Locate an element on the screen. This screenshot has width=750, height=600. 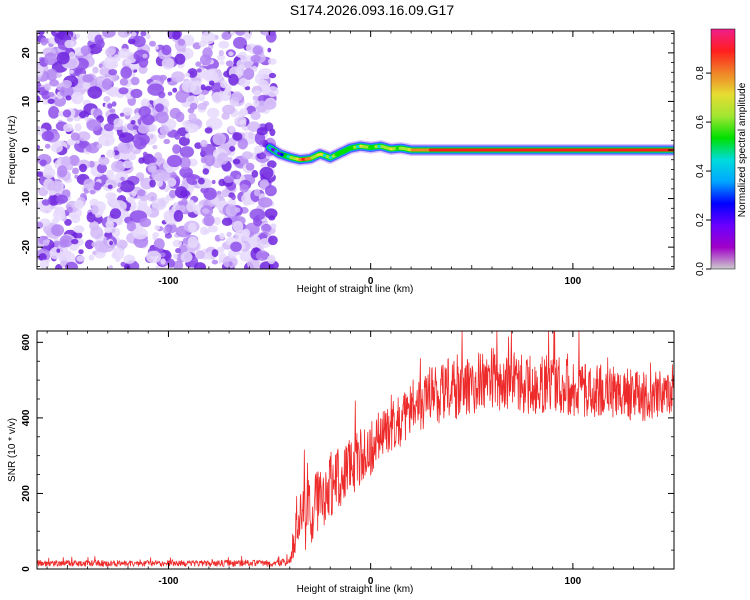
x-tick-label: 100 is located at coordinates (573, 581).